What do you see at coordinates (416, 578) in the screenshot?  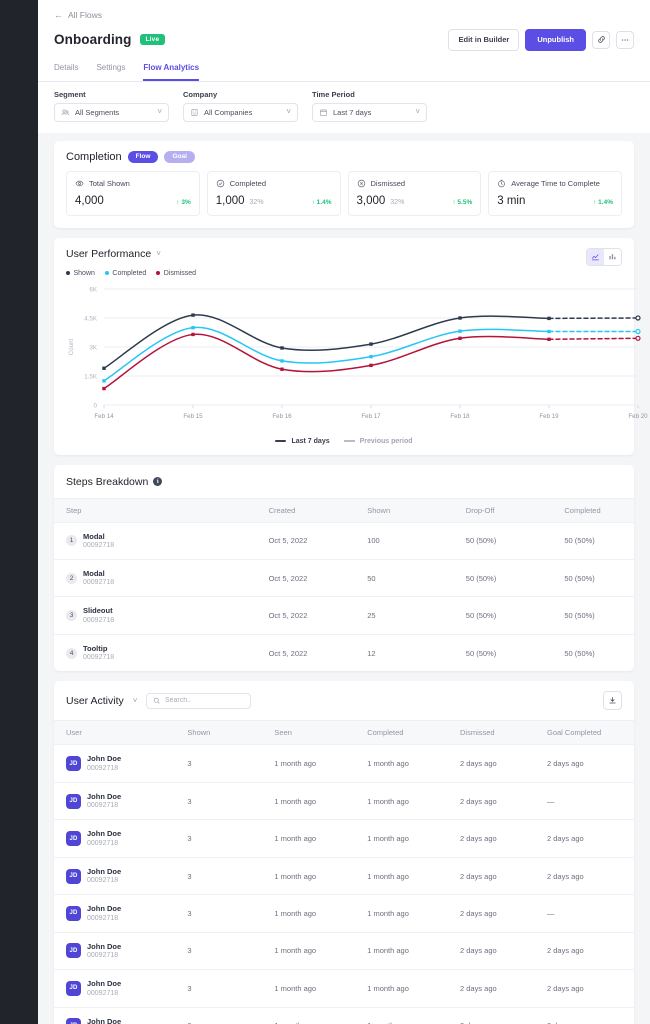 I see `step-shown: 50` at bounding box center [416, 578].